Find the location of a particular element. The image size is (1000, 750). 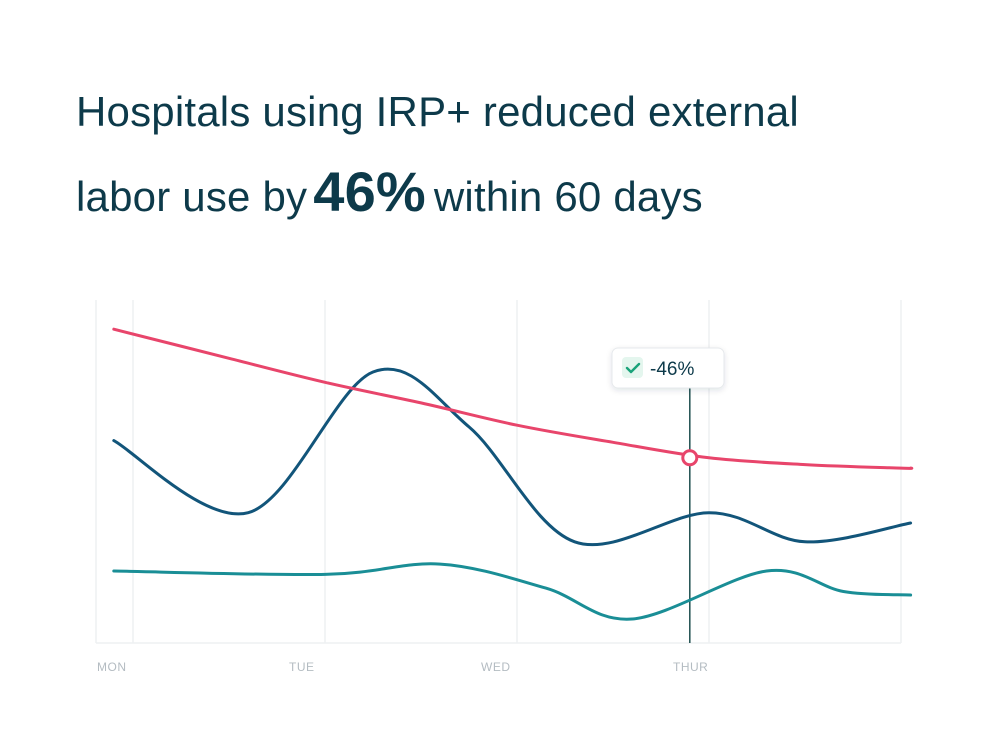

x-tick-label-mon: MON is located at coordinates (112, 667).